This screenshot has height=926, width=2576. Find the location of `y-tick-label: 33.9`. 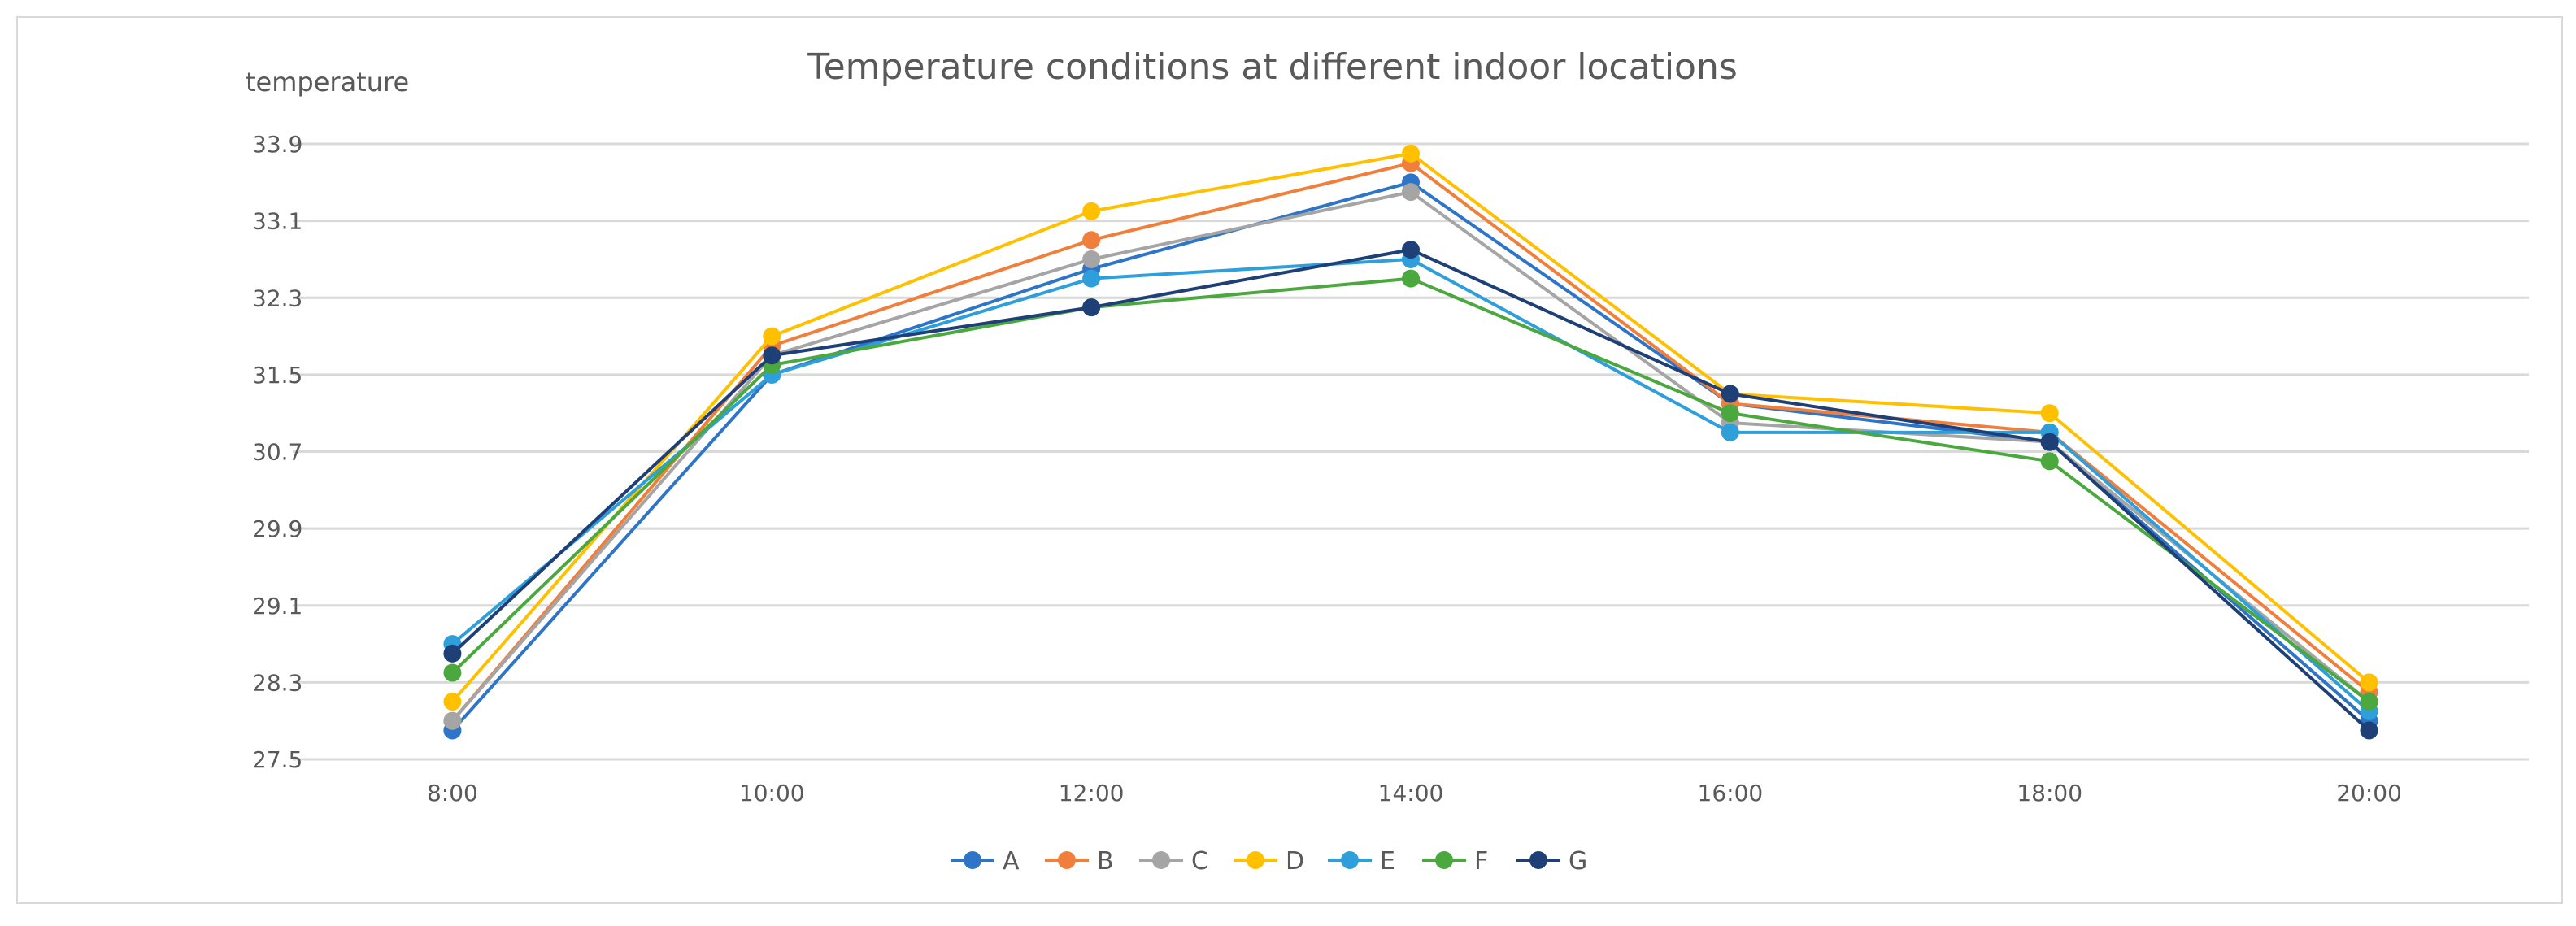

y-tick-label: 33.9 is located at coordinates (277, 144).